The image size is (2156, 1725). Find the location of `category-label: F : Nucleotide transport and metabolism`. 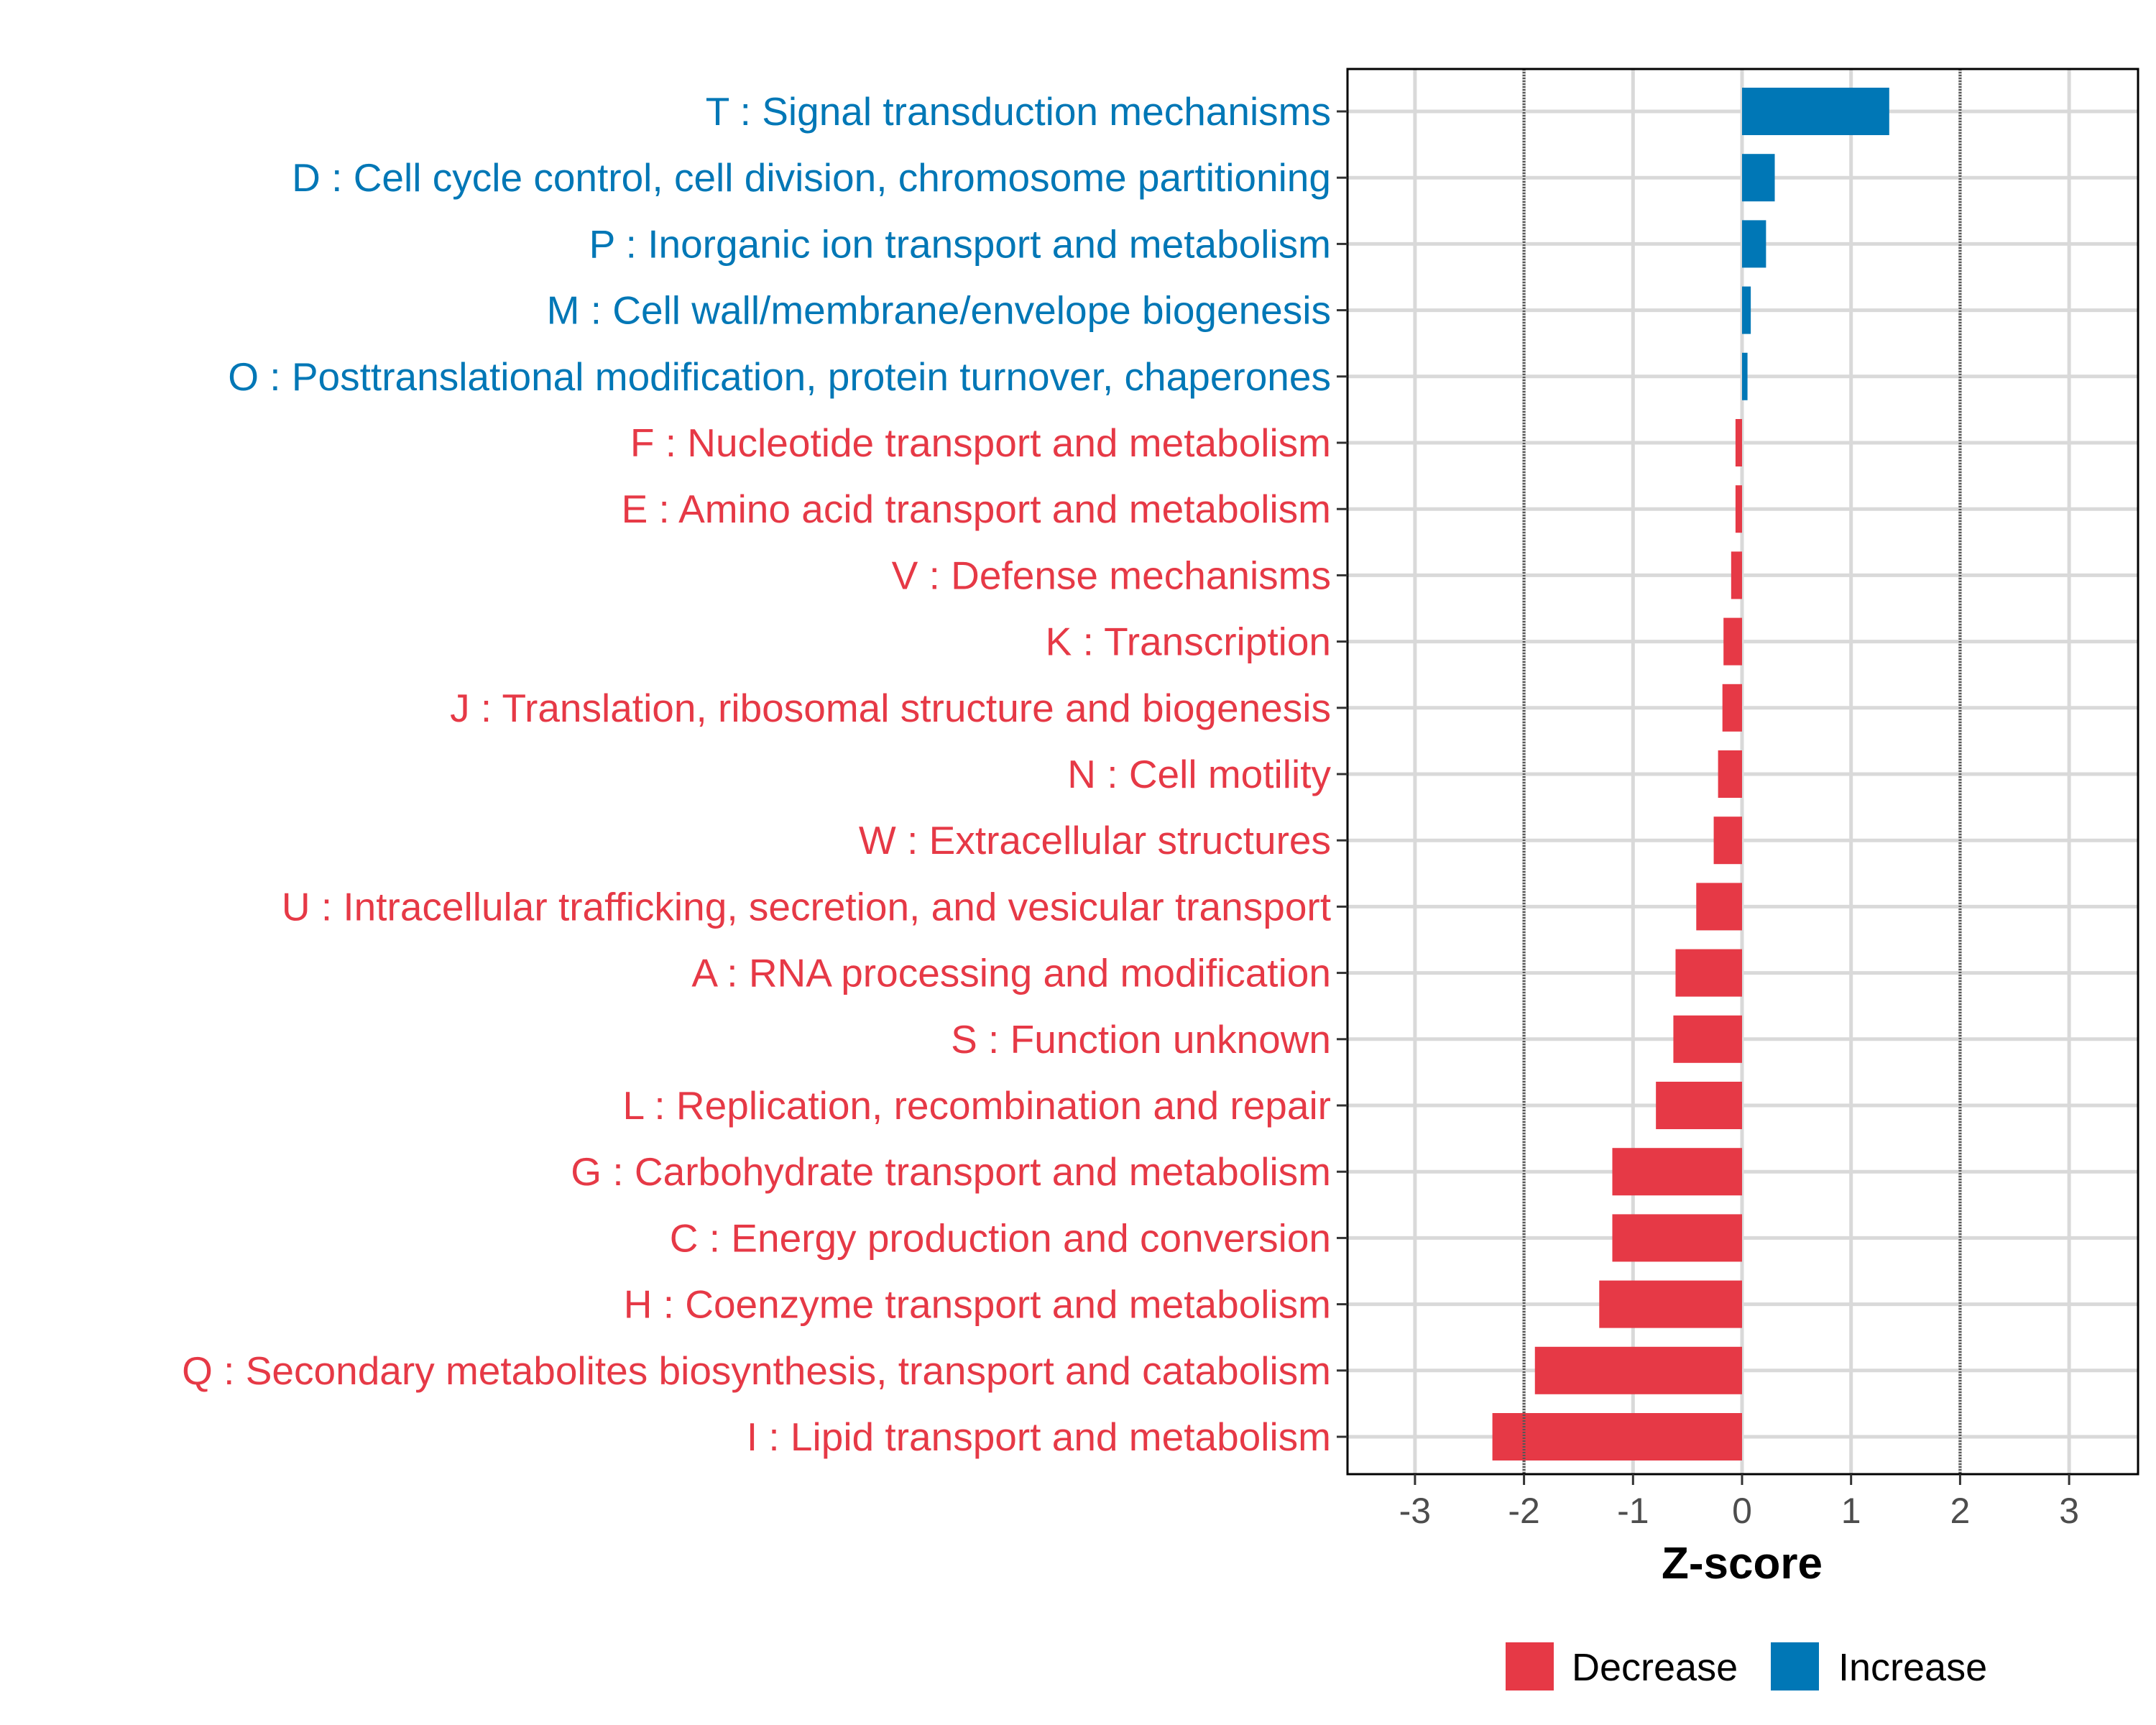

category-label: F : Nucleotide transport and metabolism is located at coordinates (981, 442).